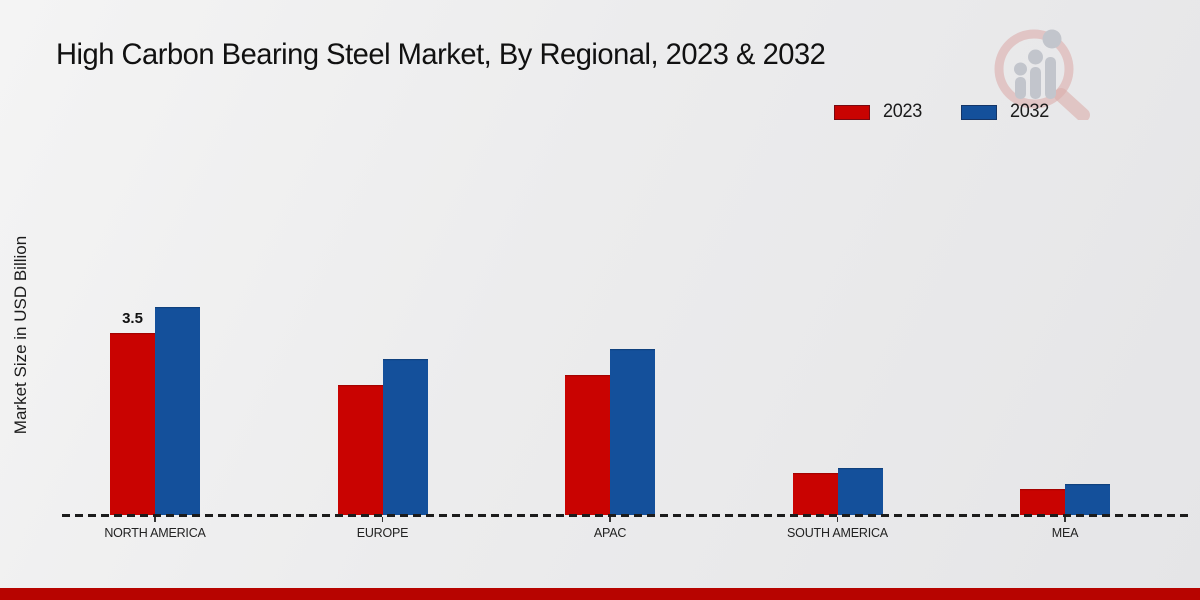 The height and width of the screenshot is (600, 1200). I want to click on legend-swatch-2023, so click(851, 112).